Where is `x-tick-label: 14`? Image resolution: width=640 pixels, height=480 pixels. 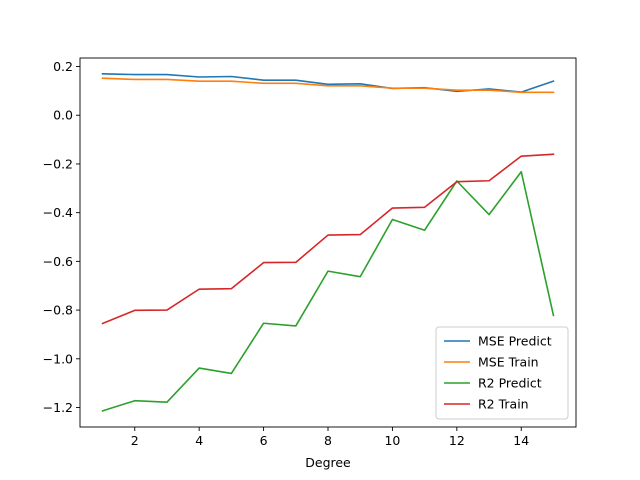 x-tick-label: 14 is located at coordinates (521, 440).